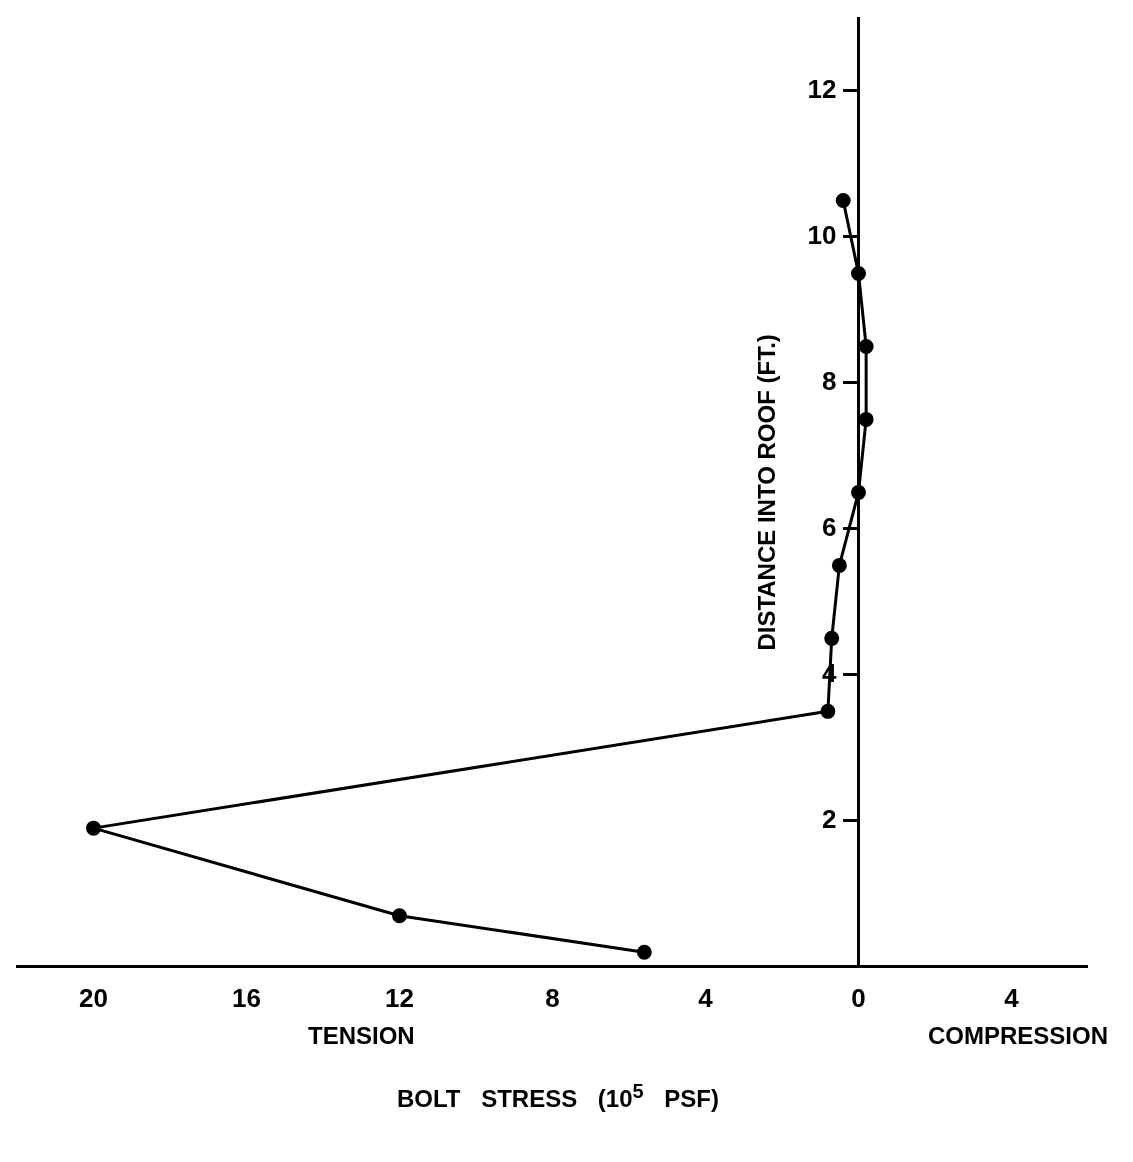 This screenshot has height=1162, width=1133. Describe the element at coordinates (552, 997) in the screenshot. I see `x-tick-label: 8` at that location.